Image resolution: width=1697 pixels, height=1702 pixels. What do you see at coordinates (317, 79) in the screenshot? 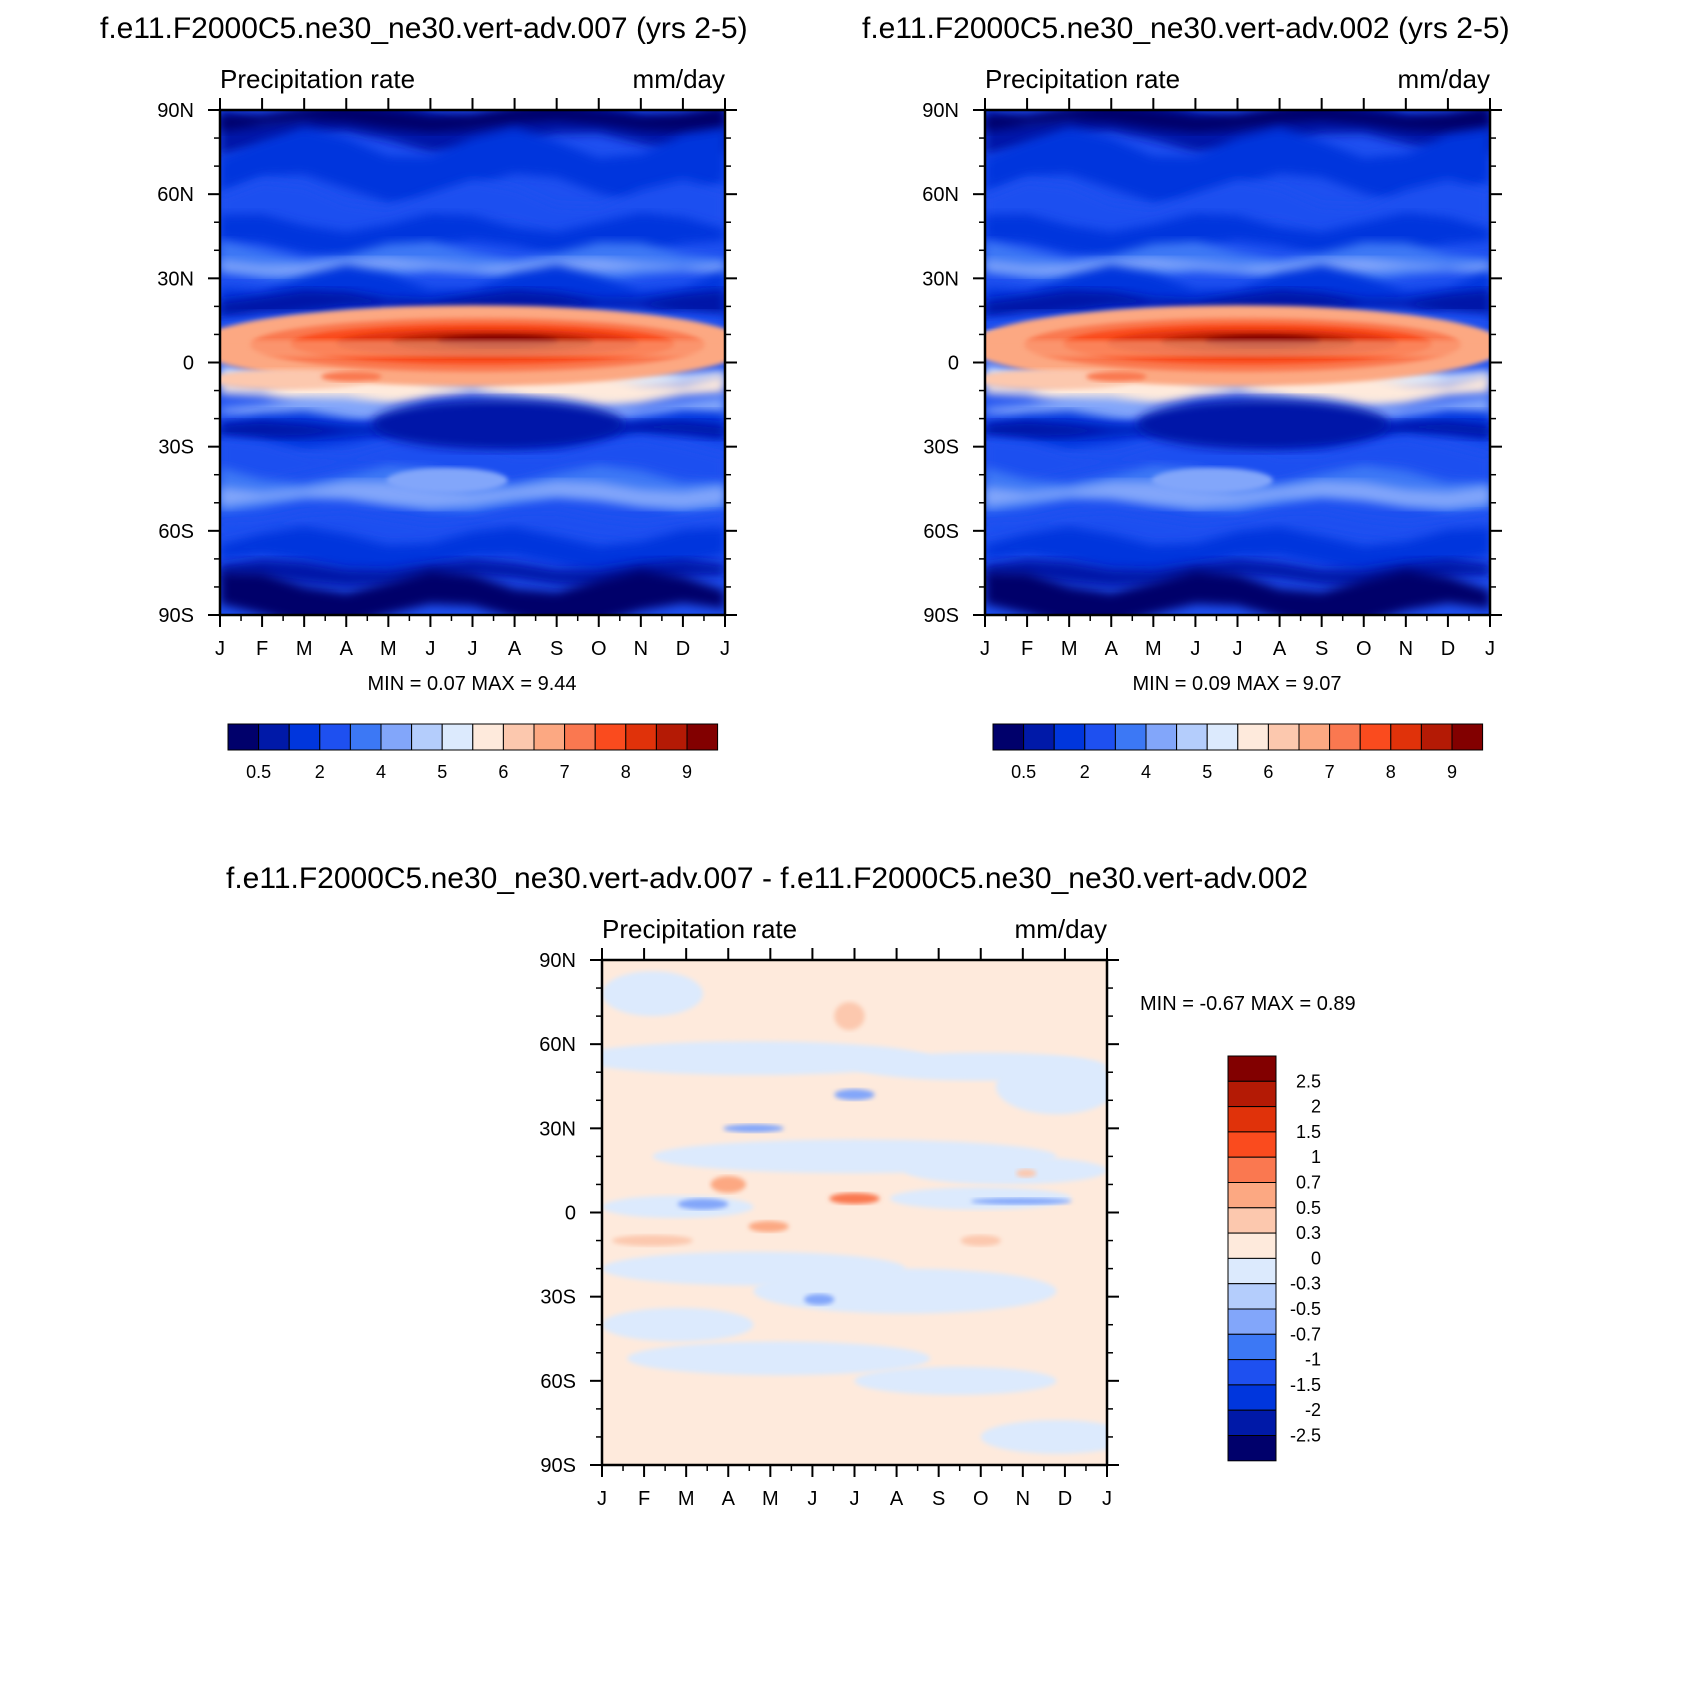
I see `subtitle-left-panel: Precipitation rate` at bounding box center [317, 79].